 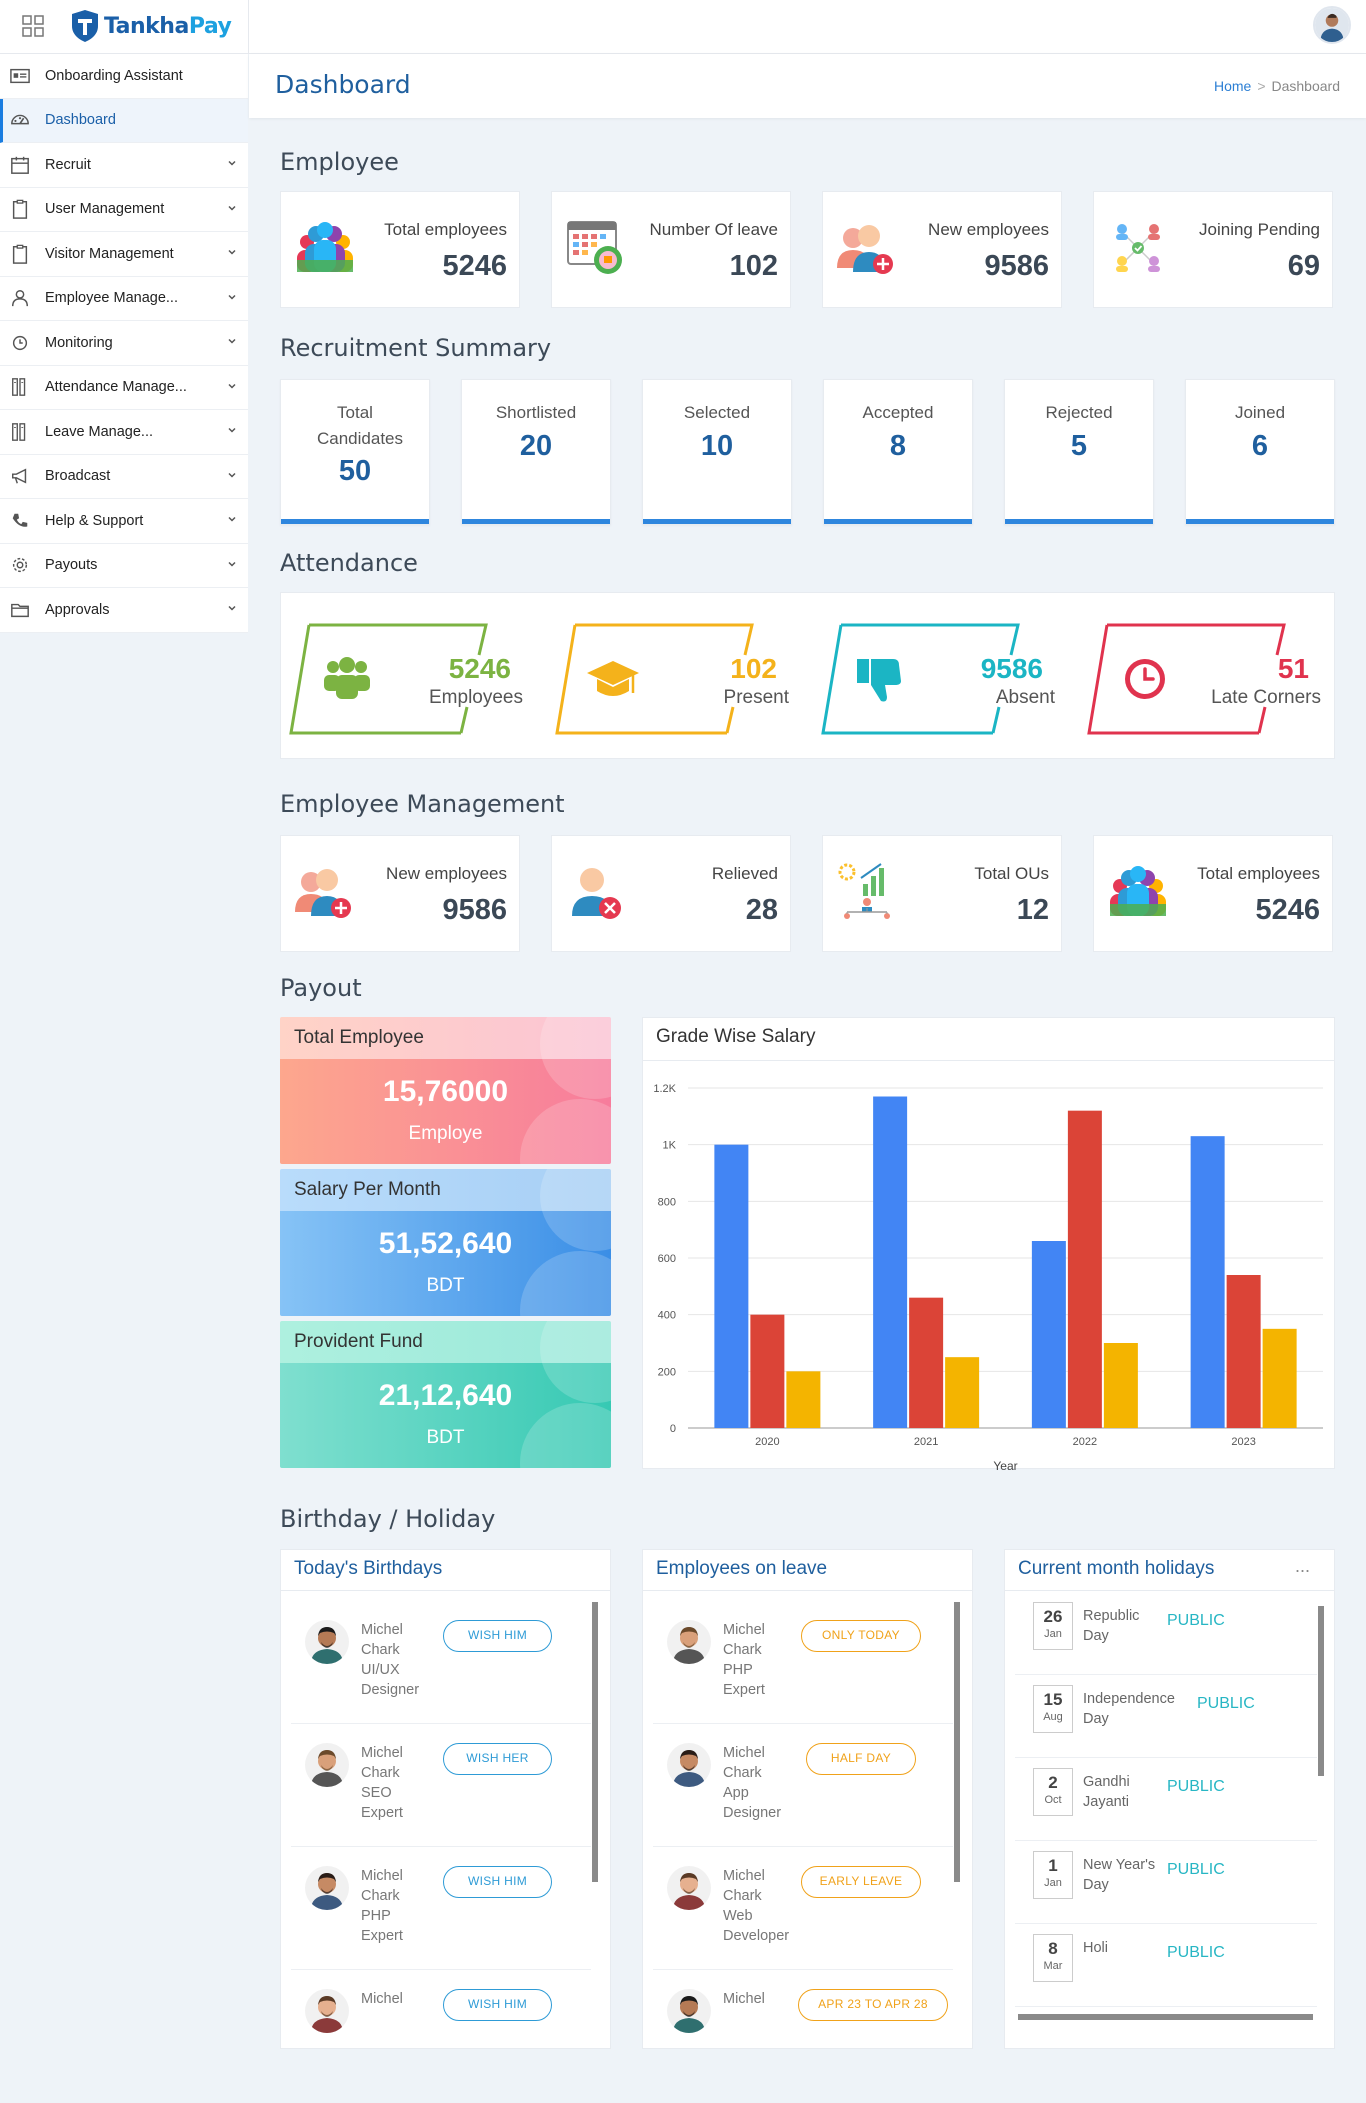 What do you see at coordinates (441, 1786) in the screenshot?
I see `list-item: Michel Chark SEO Expert WISH HER` at bounding box center [441, 1786].